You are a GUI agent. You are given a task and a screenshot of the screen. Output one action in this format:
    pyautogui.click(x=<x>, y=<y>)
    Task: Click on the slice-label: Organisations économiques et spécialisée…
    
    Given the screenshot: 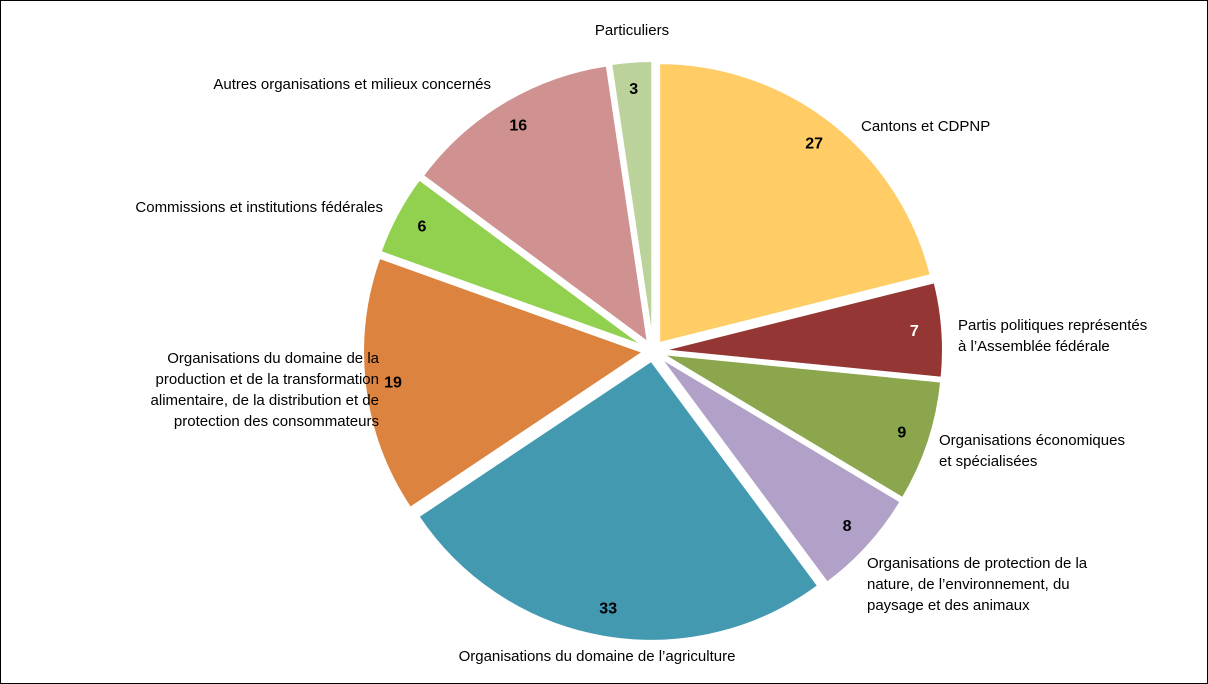 What is the action you would take?
    pyautogui.click(x=1032, y=451)
    